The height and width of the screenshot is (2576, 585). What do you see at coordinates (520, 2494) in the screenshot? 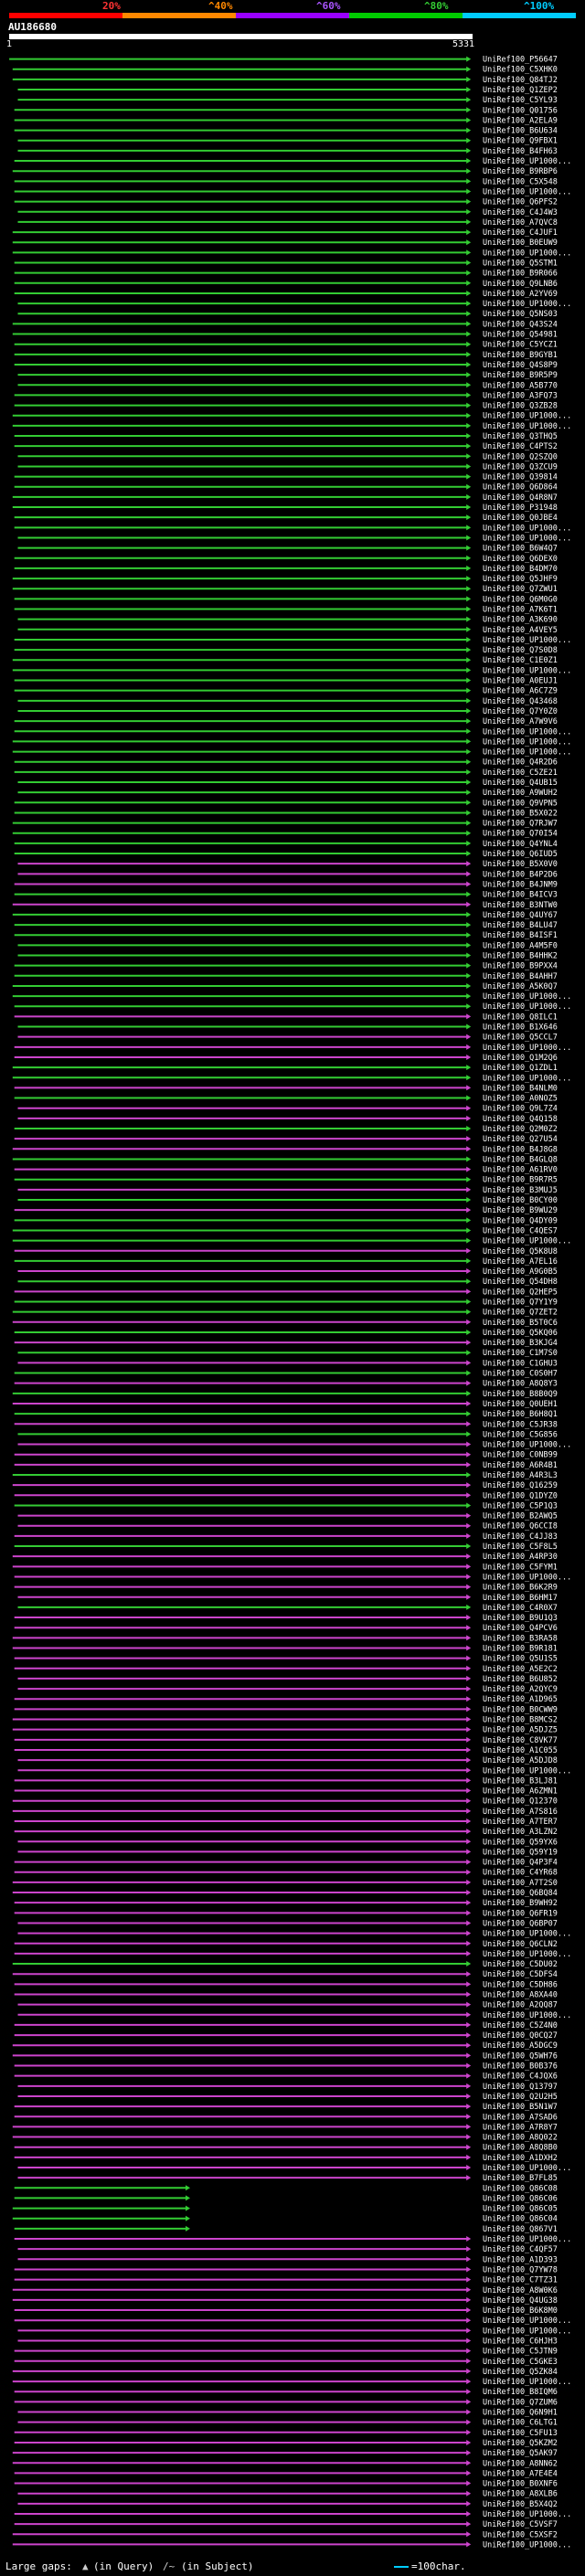
I see `hit-label-240: UniRef100_A8XLB6` at bounding box center [520, 2494].